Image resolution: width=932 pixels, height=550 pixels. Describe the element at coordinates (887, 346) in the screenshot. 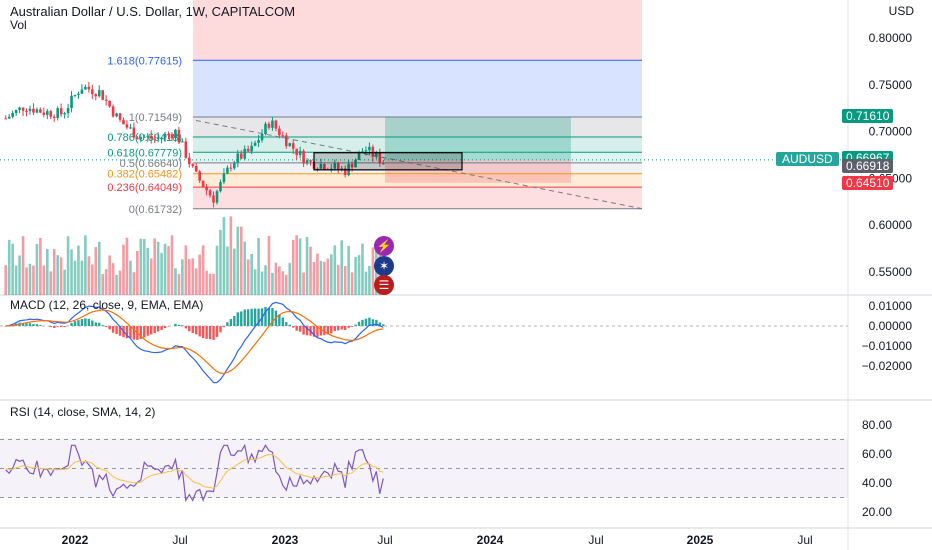

I see `macd-tick-label: −0.01000` at that location.